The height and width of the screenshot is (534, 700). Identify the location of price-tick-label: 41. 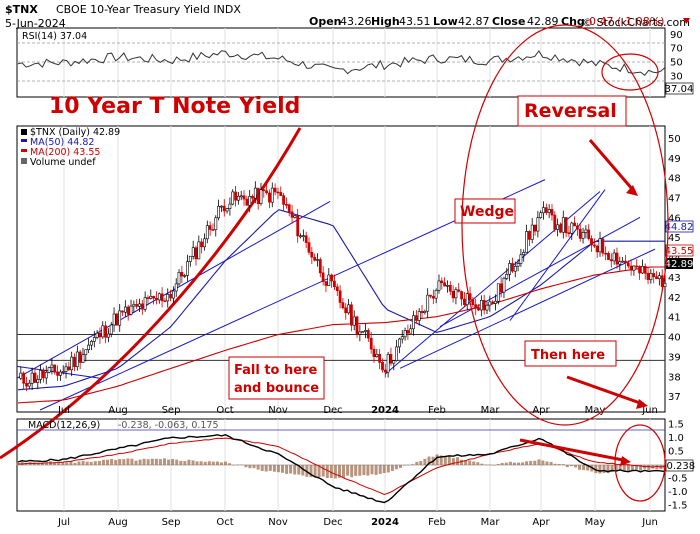
(674, 318).